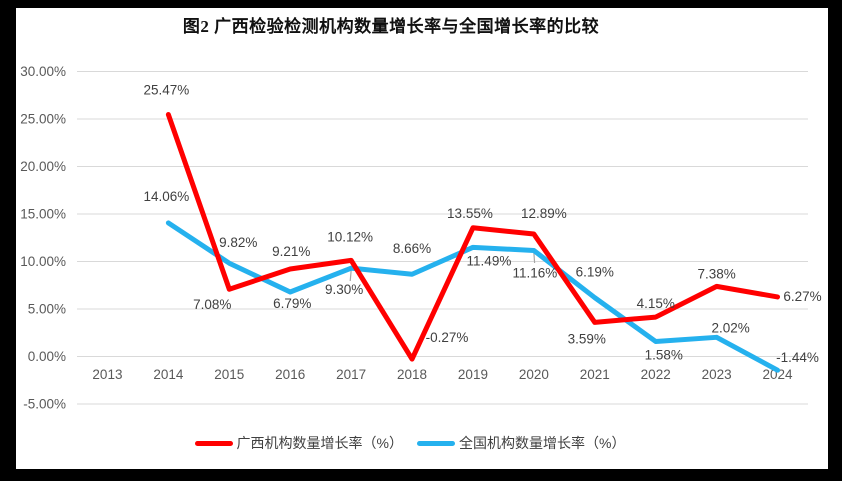  I want to click on data-point-label: 9.82%, so click(238, 242).